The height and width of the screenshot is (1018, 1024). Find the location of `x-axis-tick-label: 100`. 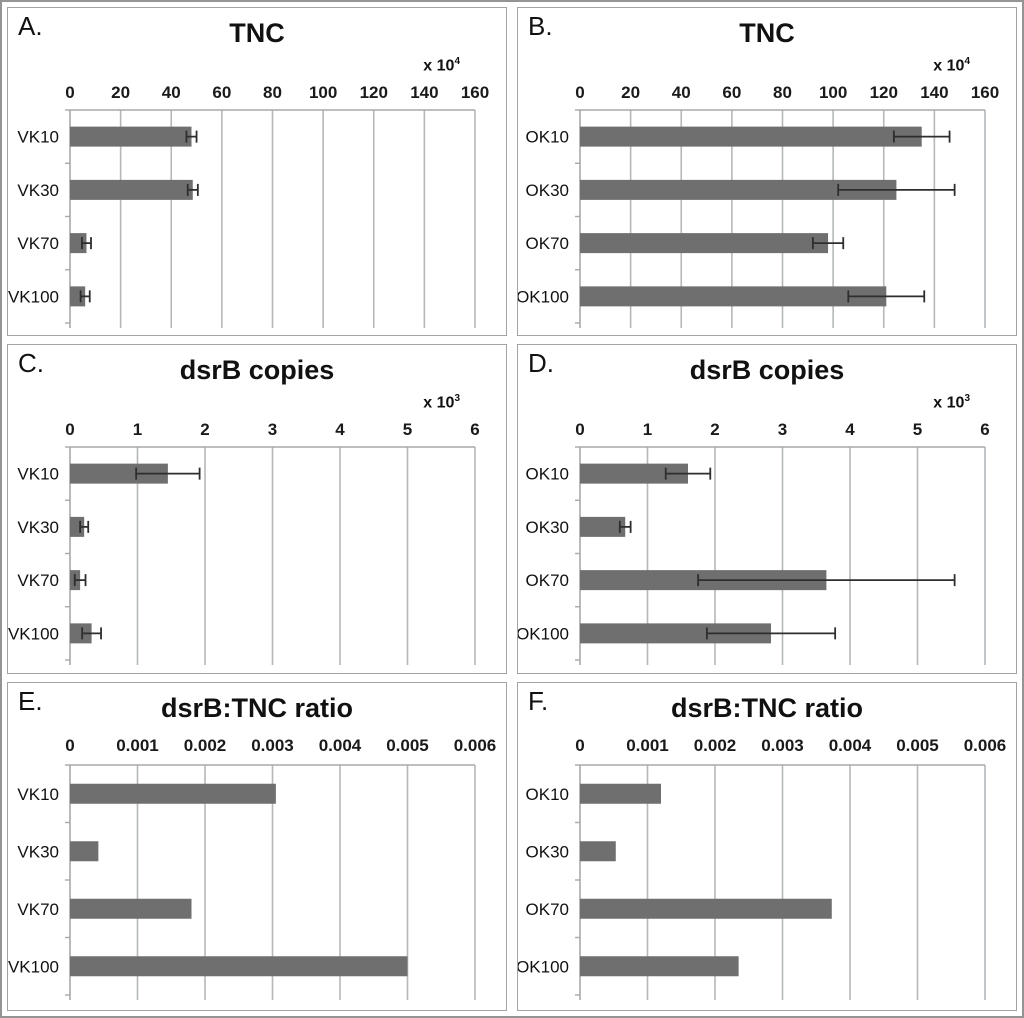

x-axis-tick-label: 100 is located at coordinates (323, 92).